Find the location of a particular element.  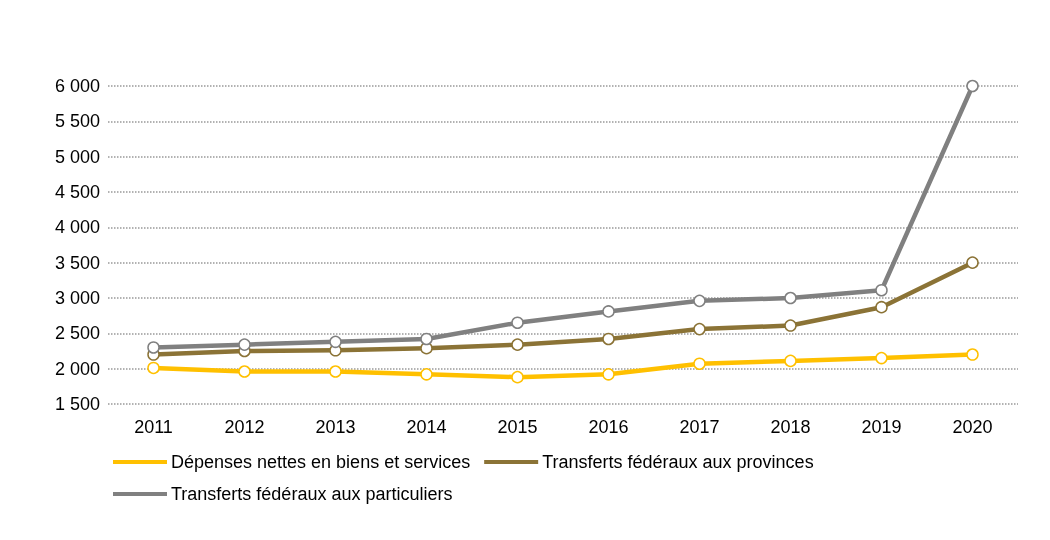

legend-label: Transferts fédéraux aux provinces is located at coordinates (678, 462).